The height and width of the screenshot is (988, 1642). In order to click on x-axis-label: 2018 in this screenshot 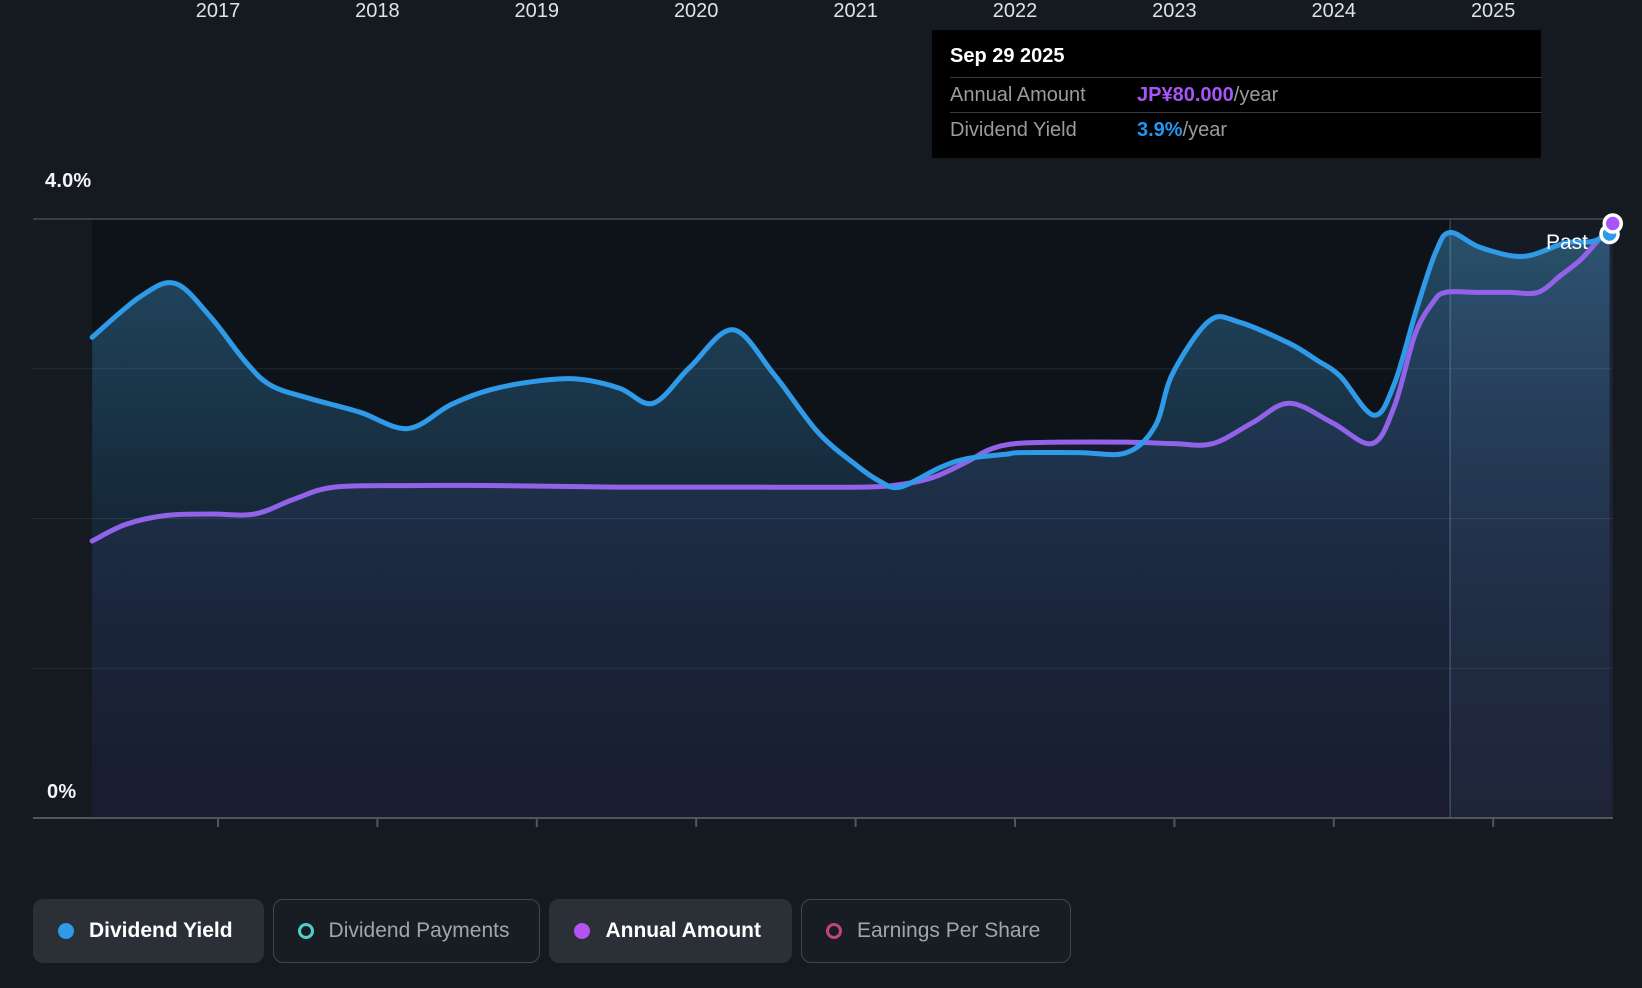, I will do `click(377, 11)`.